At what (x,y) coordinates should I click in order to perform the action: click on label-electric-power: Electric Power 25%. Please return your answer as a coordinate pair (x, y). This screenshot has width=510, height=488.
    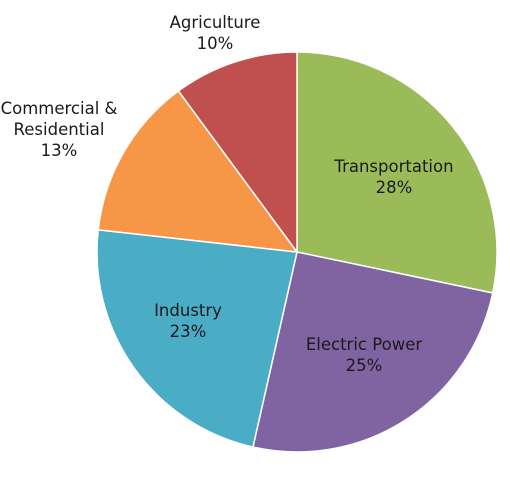
    Looking at the image, I should click on (364, 355).